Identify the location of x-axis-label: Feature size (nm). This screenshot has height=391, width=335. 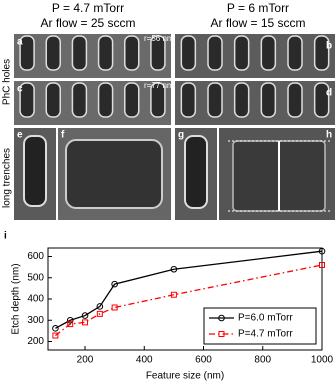
(185, 376).